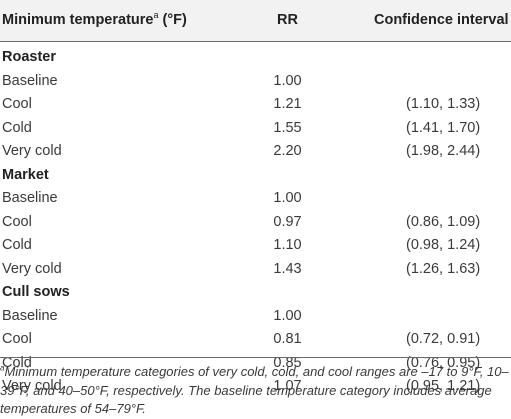  I want to click on group-heading-row: Market, so click(255, 176).